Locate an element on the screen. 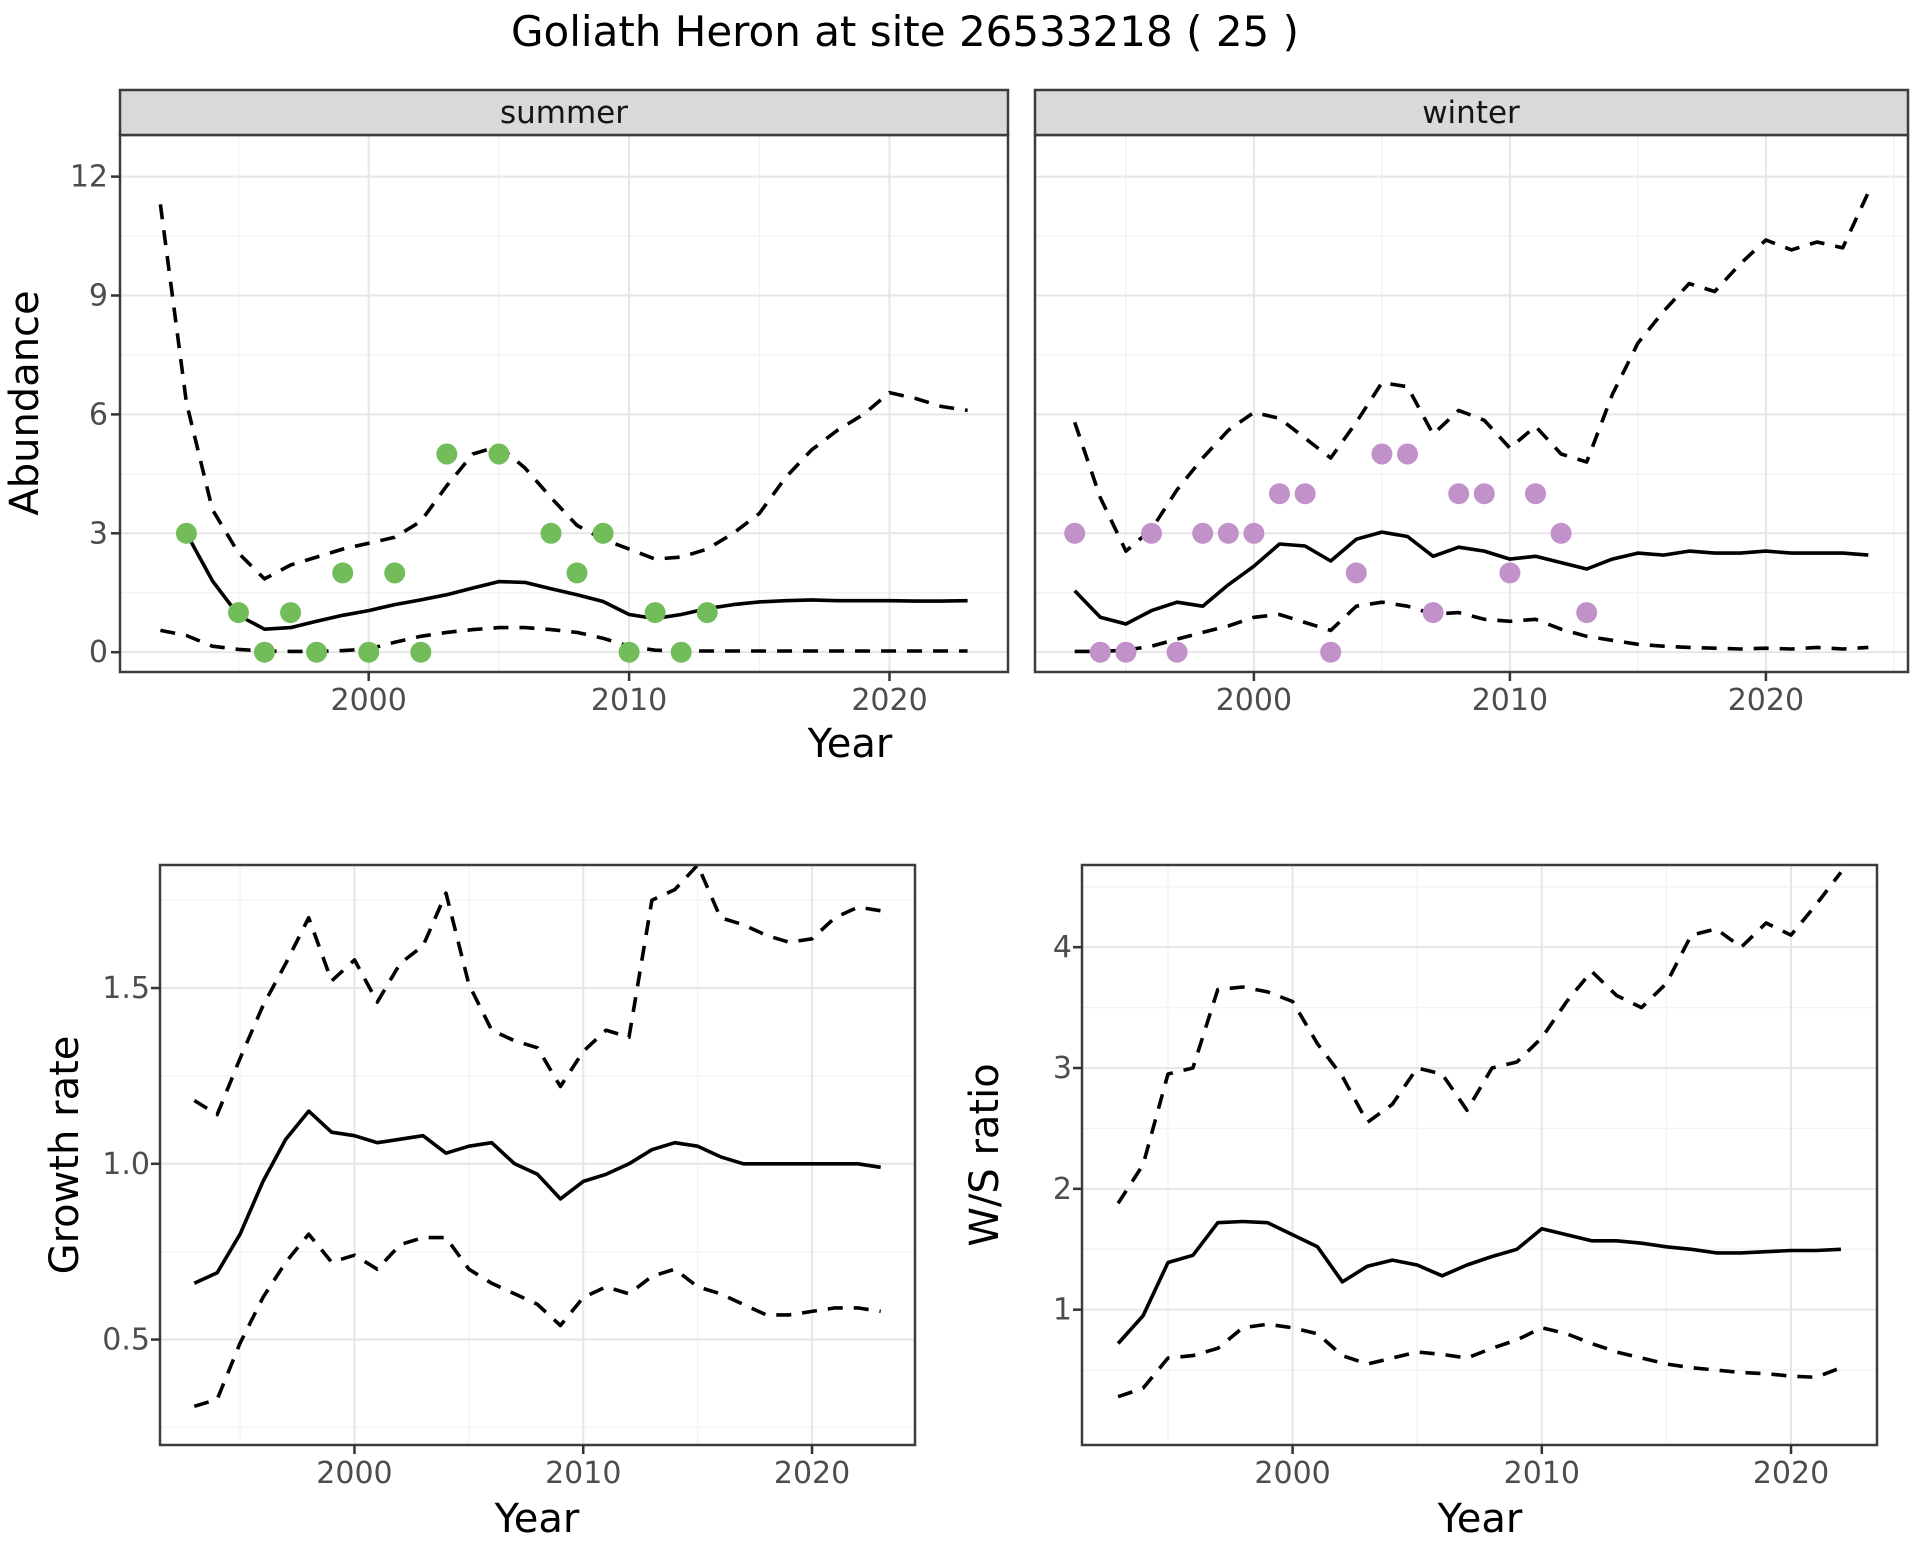  ws-ratio-upper_ci-line is located at coordinates (1479, 1038).